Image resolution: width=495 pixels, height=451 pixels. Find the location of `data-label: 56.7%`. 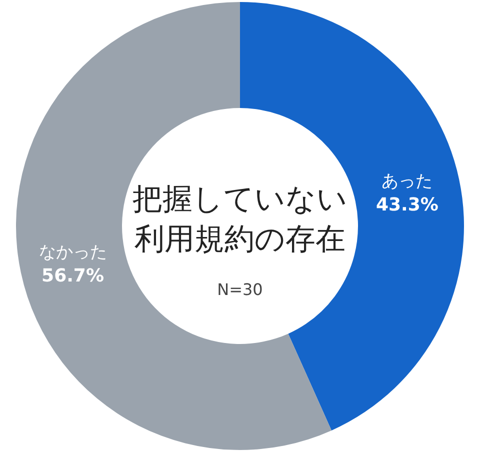

data-label: 56.7% is located at coordinates (73, 276).